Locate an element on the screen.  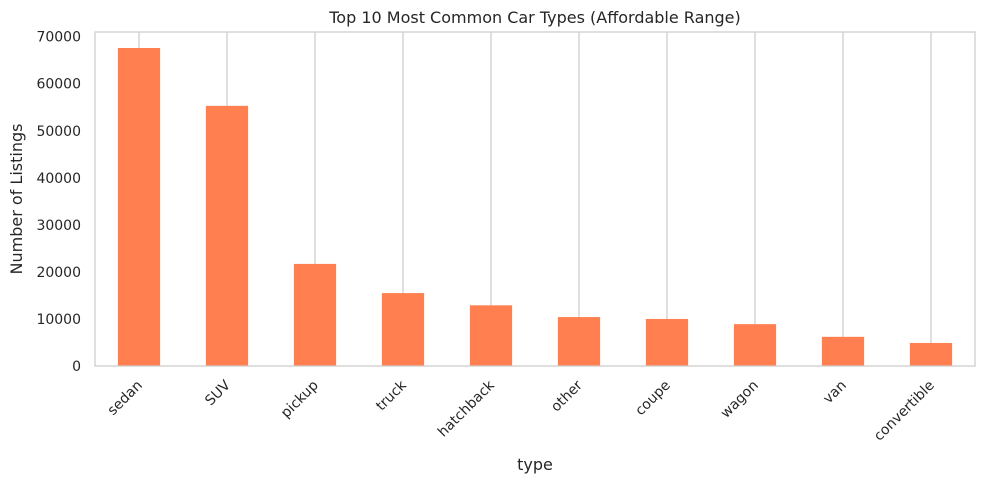
y-tick-label: 40000 is located at coordinates (58, 179).